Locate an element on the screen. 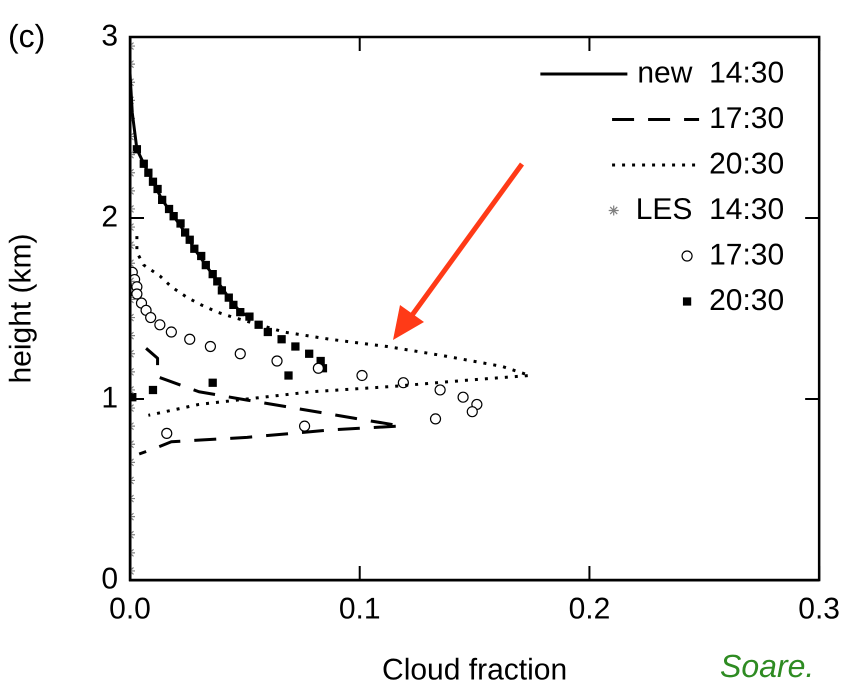  x-tick-label: 0.2 is located at coordinates (589, 609).